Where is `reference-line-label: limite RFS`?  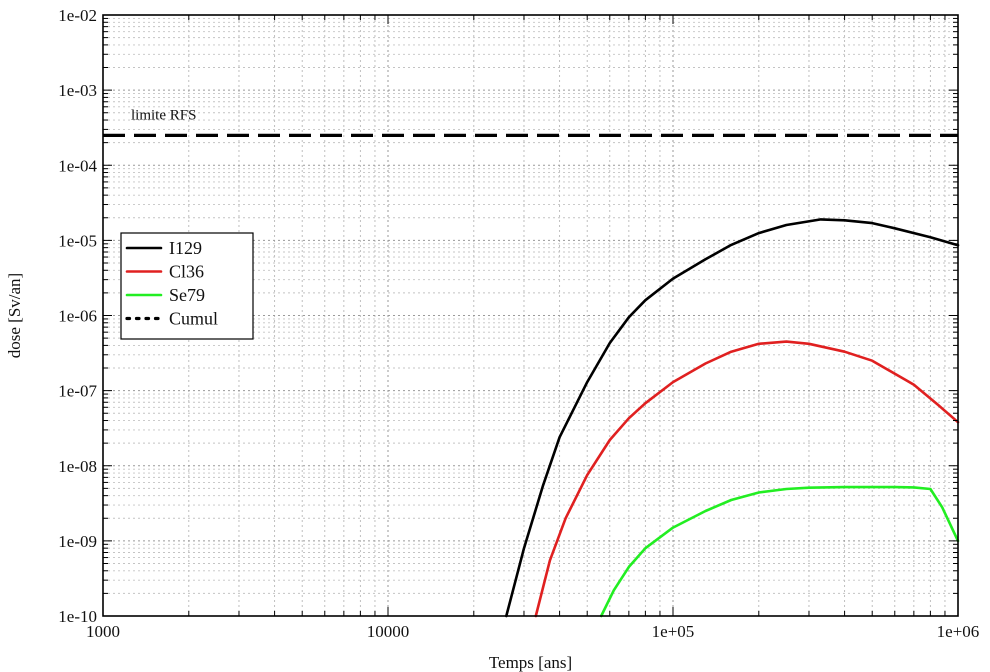 reference-line-label: limite RFS is located at coordinates (163, 115).